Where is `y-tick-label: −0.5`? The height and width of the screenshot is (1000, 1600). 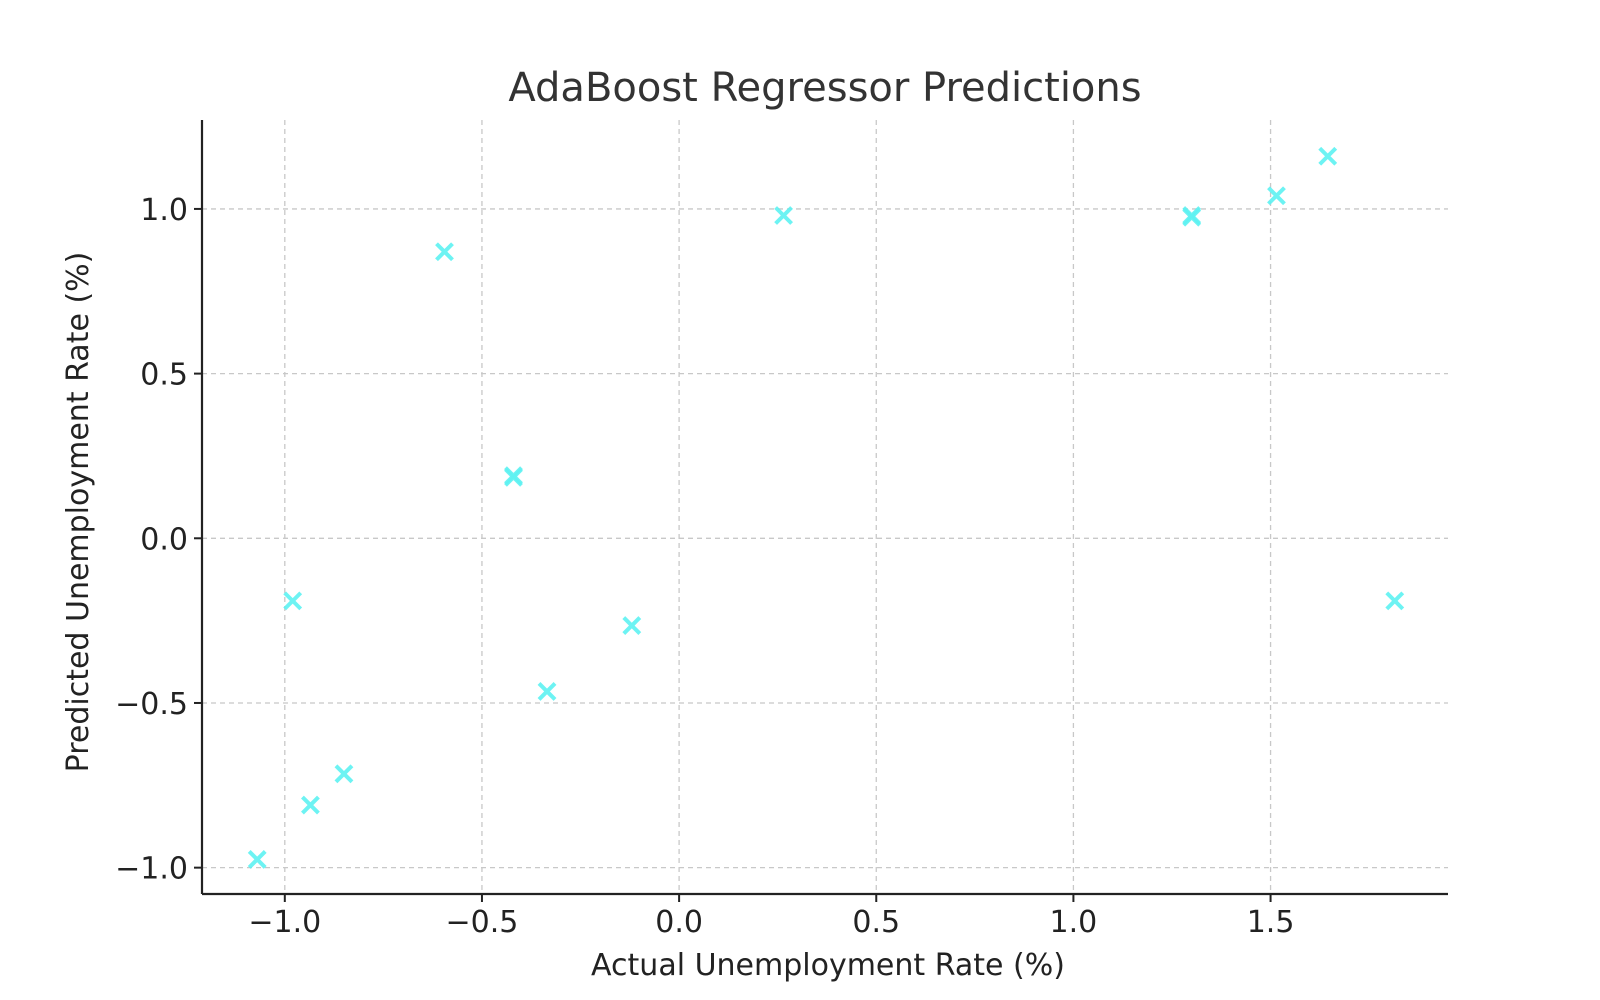
y-tick-label: −0.5 is located at coordinates (151, 704).